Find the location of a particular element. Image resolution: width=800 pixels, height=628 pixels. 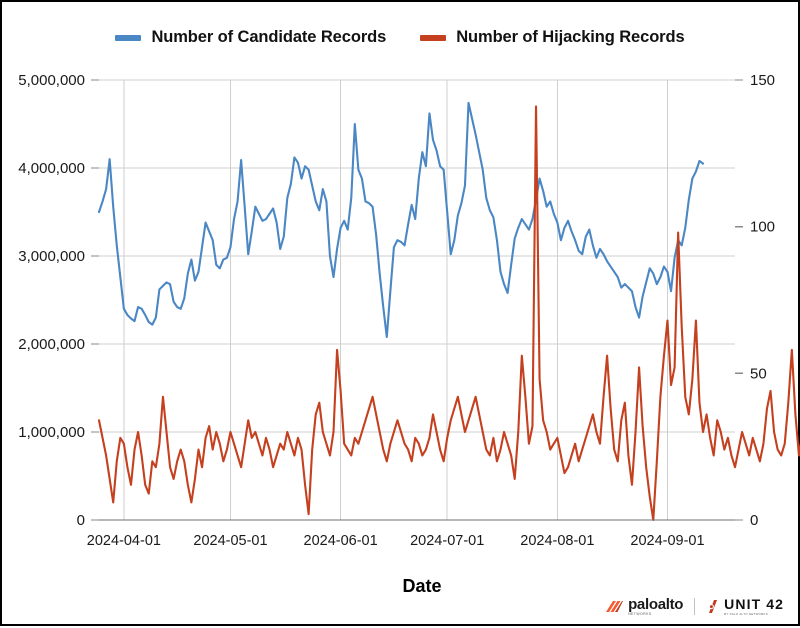

legend-label-hijacking-records: Number of Hijacking Records is located at coordinates (570, 37).